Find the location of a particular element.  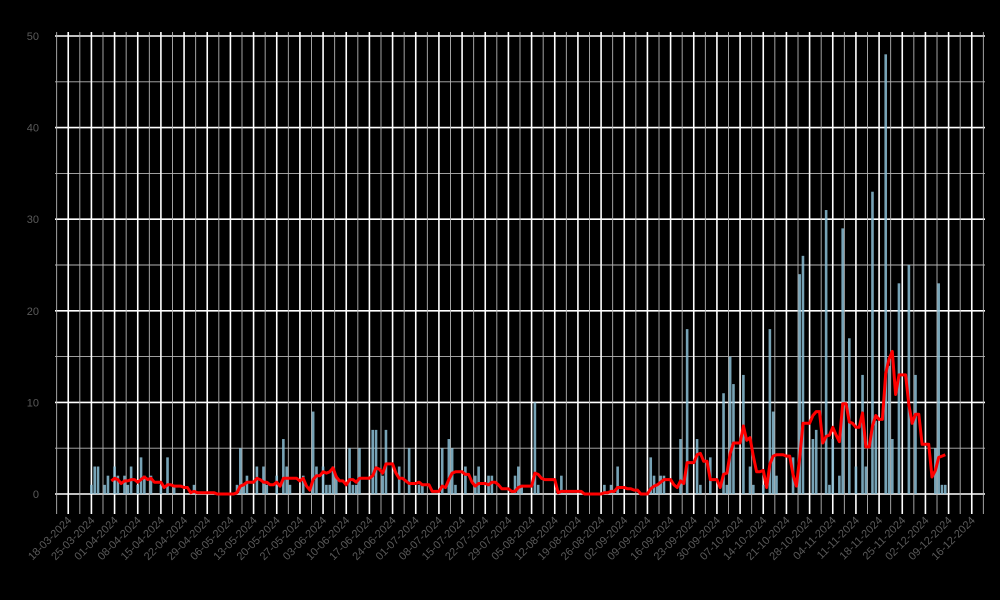

y-tick-label: 20 is located at coordinates (33, 312).